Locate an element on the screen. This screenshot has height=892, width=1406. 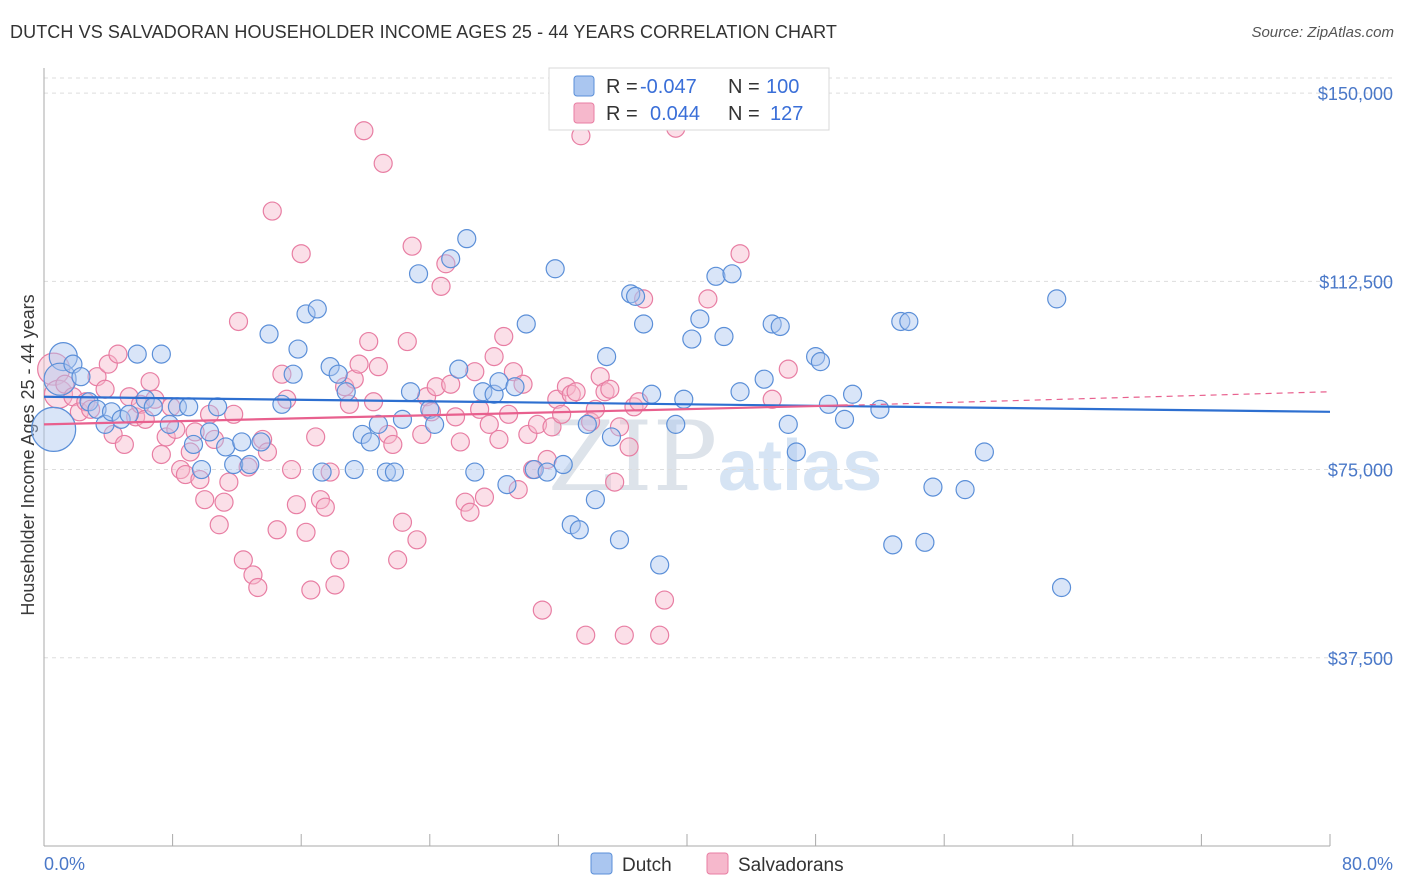
legend-r-salvadorans: 0.044 is located at coordinates (675, 114).